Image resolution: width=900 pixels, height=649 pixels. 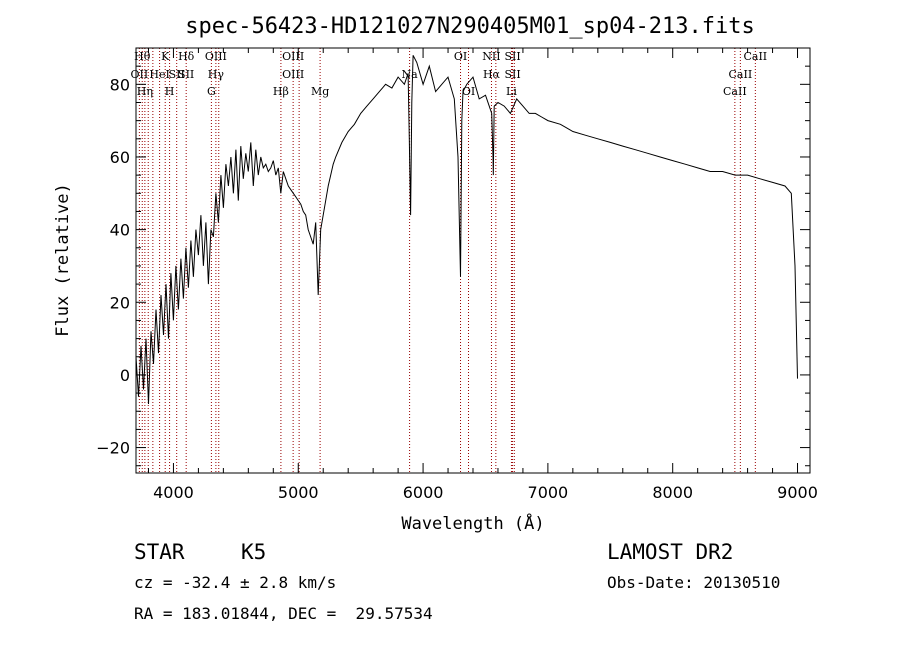 I want to click on y-tick-label: 20, so click(x=120, y=302).